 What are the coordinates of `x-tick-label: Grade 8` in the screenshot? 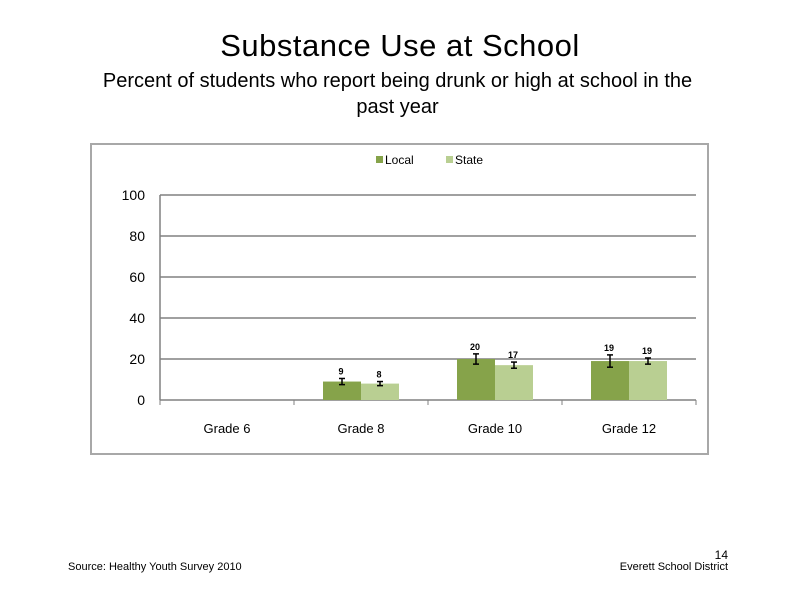 It's located at (361, 428).